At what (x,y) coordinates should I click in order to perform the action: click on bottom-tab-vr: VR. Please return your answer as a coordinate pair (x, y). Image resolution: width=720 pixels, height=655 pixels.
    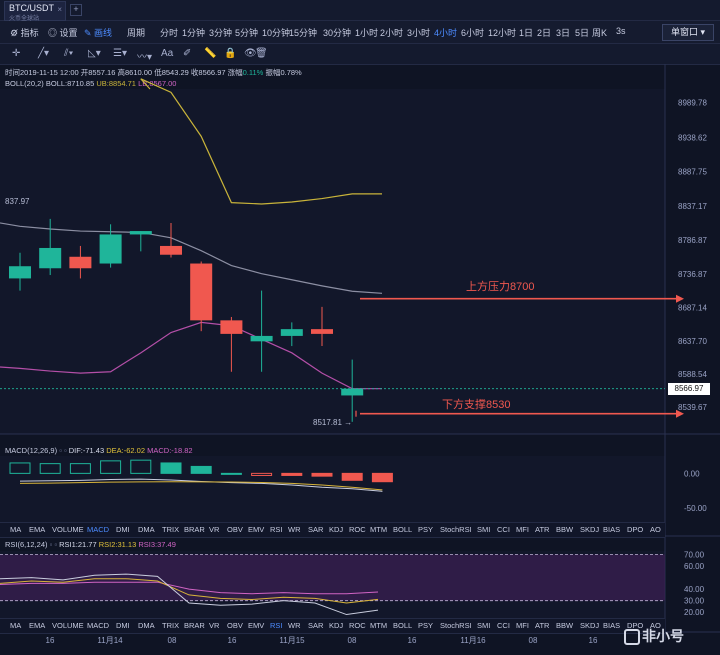
    Looking at the image, I should click on (214, 625).